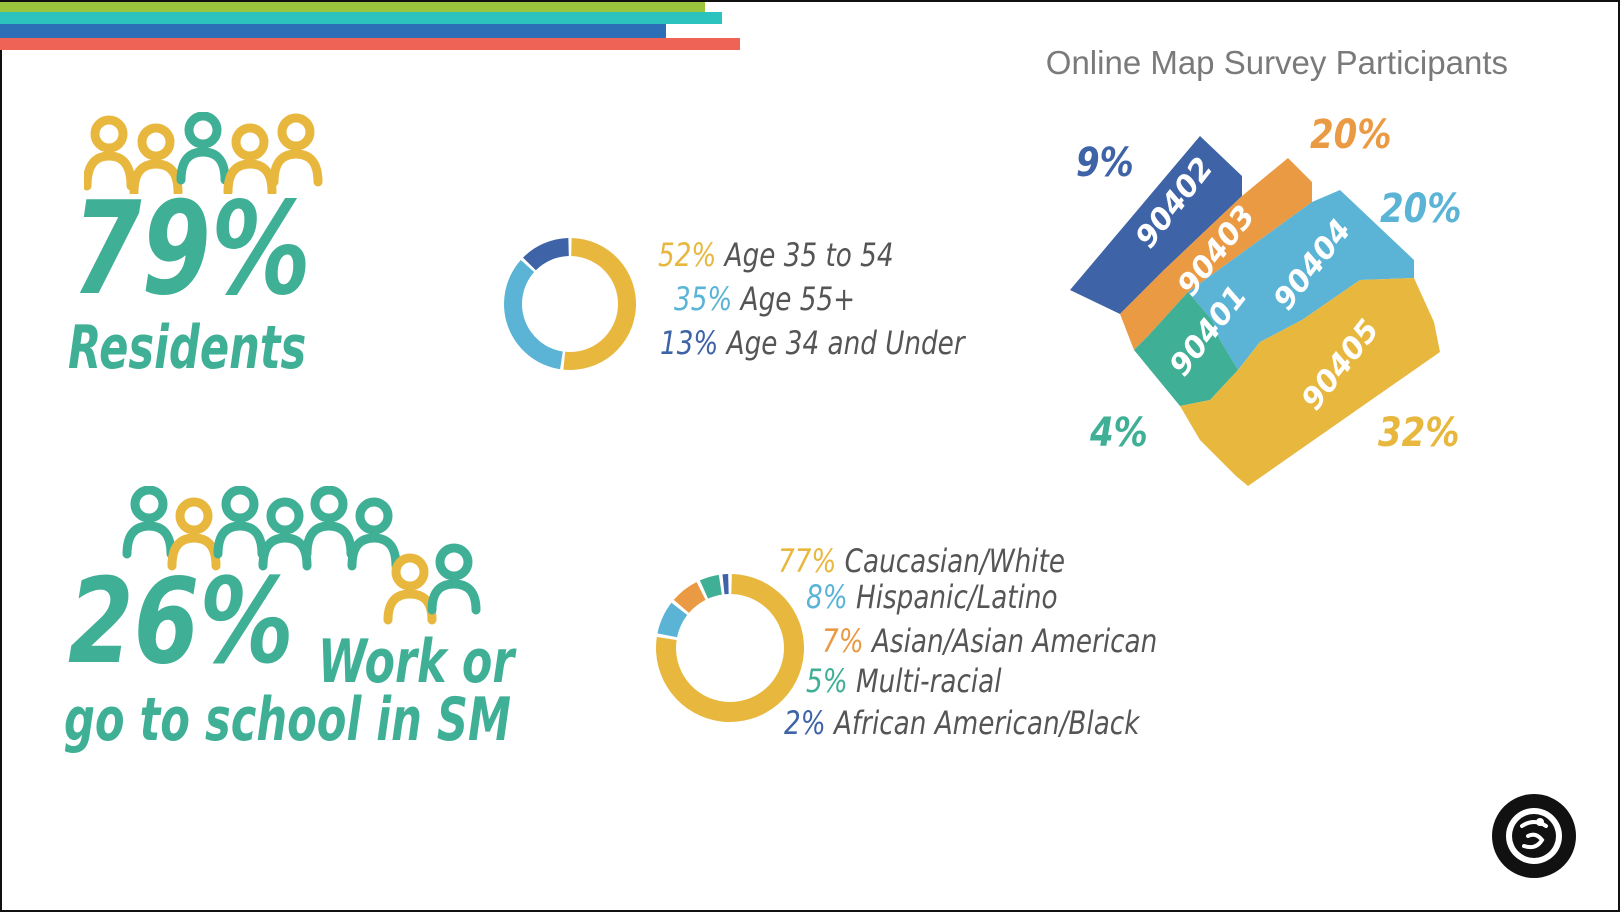 This screenshot has width=1620, height=912. I want to click on ethnicity-legend-pct: 8%, so click(827, 597).